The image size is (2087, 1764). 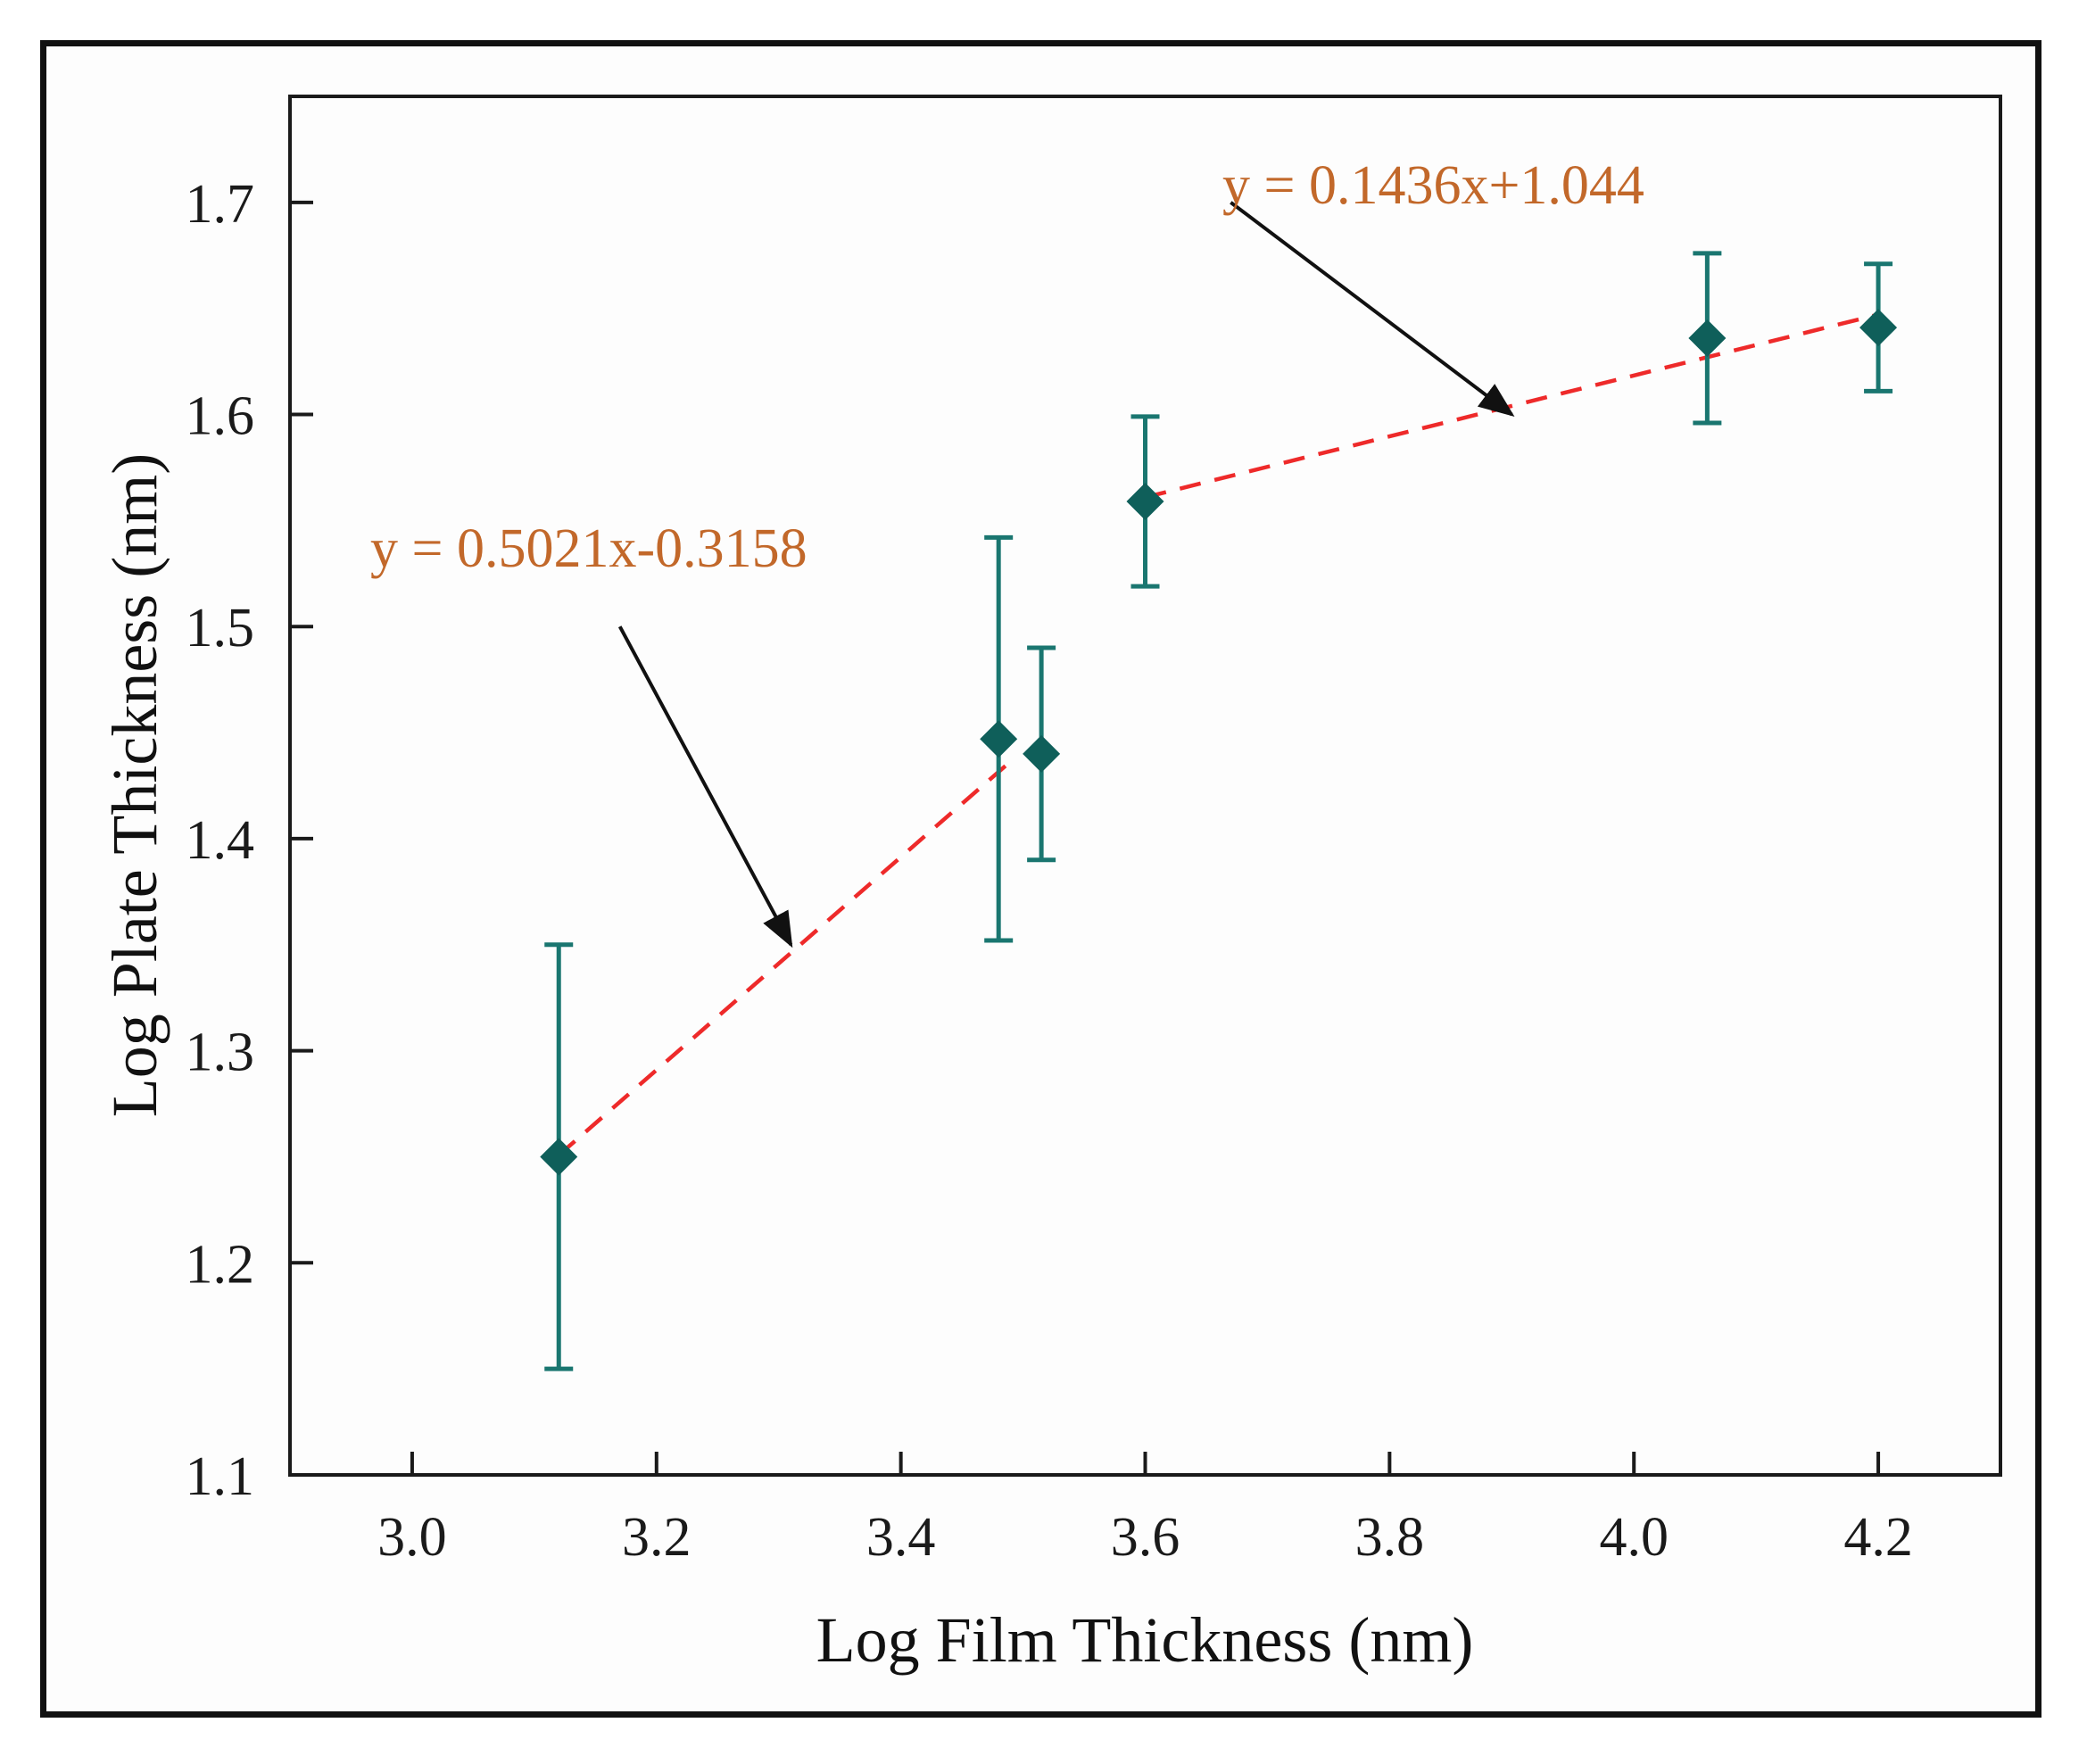 I want to click on x-tick-label: 3.0, so click(x=412, y=1537).